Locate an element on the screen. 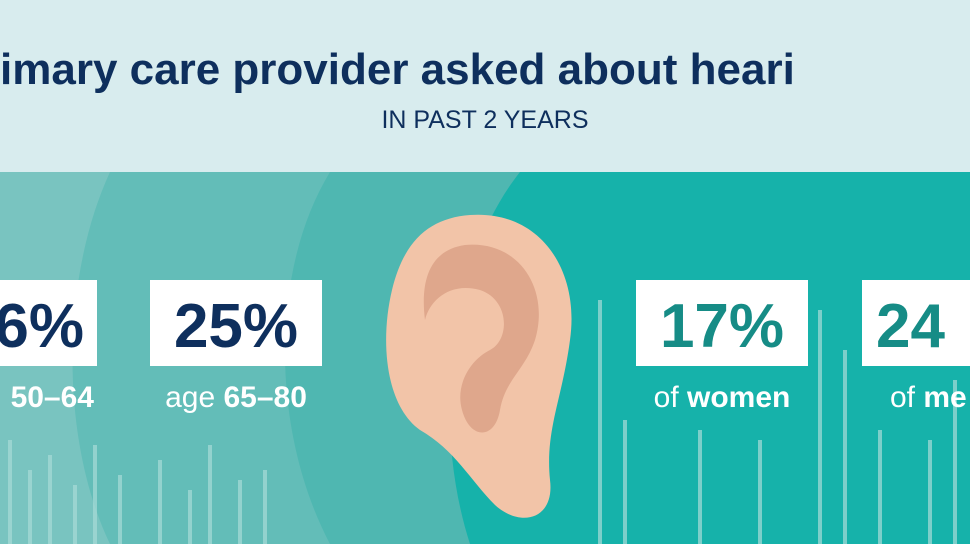 The image size is (970, 544). title: imary care provider asked about heari is located at coordinates (397, 69).